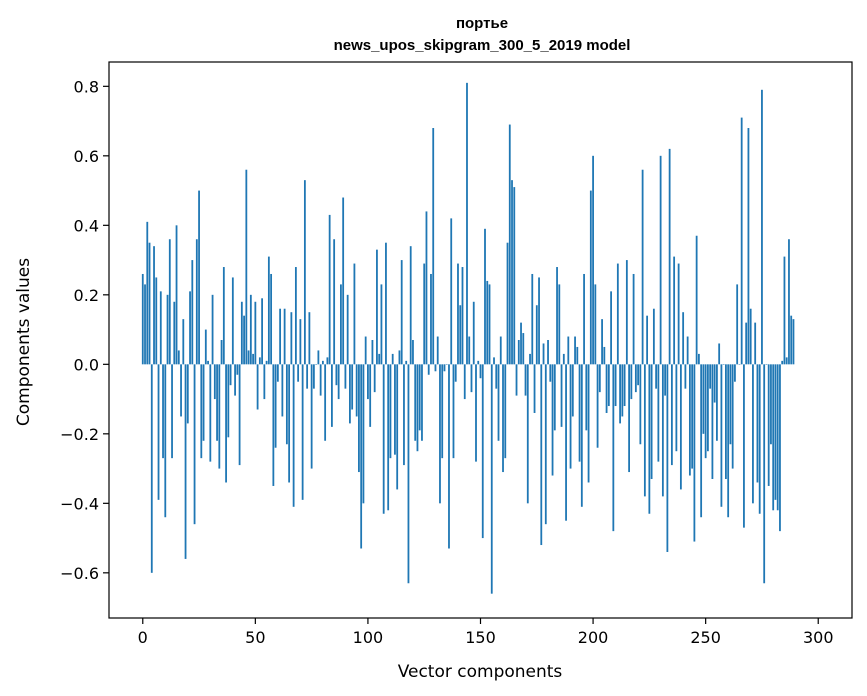  Describe the element at coordinates (84, 330) in the screenshot. I see `y-axis-ticks: −0.6 −0.4 −0.2 0.0 0.2 0.4 0.6 0.8` at that location.